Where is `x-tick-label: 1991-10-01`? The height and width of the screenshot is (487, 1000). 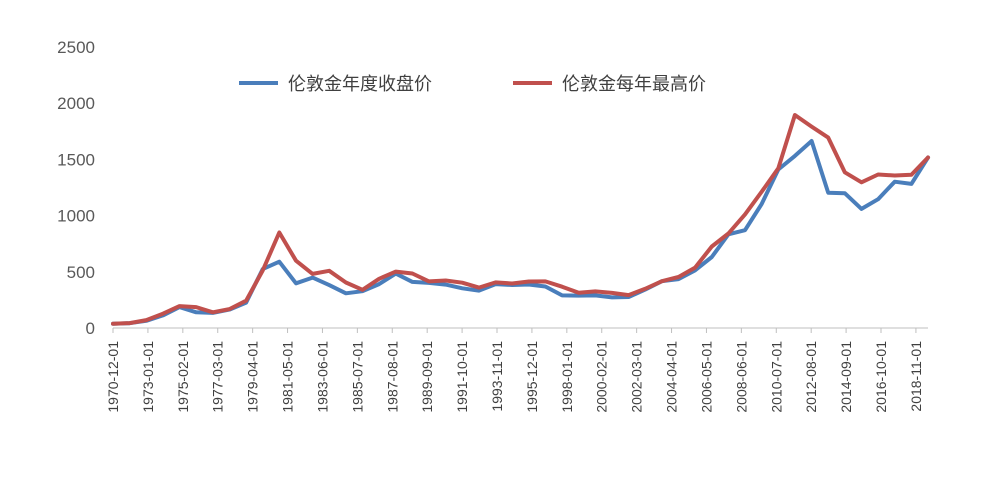
x-tick-label: 1991-10-01 is located at coordinates (462, 377).